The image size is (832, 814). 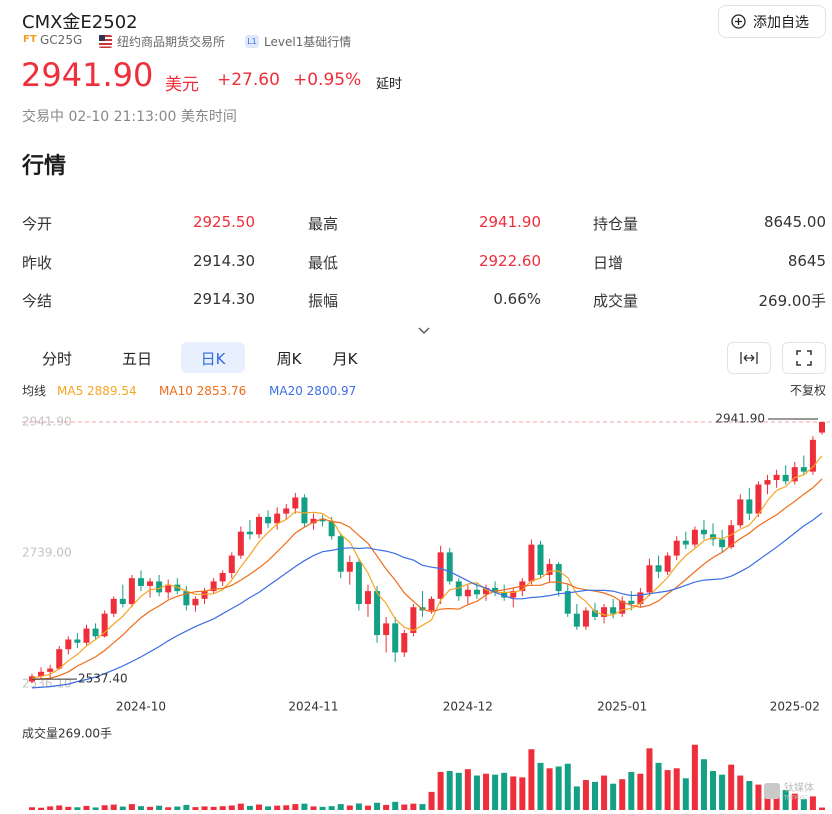 What do you see at coordinates (70, 391) in the screenshot?
I see `legend-name: MA5` at bounding box center [70, 391].